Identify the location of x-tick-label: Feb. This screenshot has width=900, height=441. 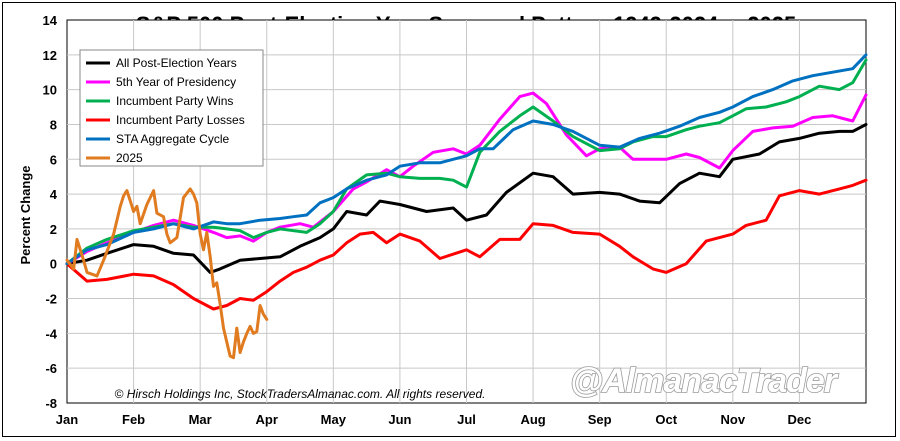
(133, 419).